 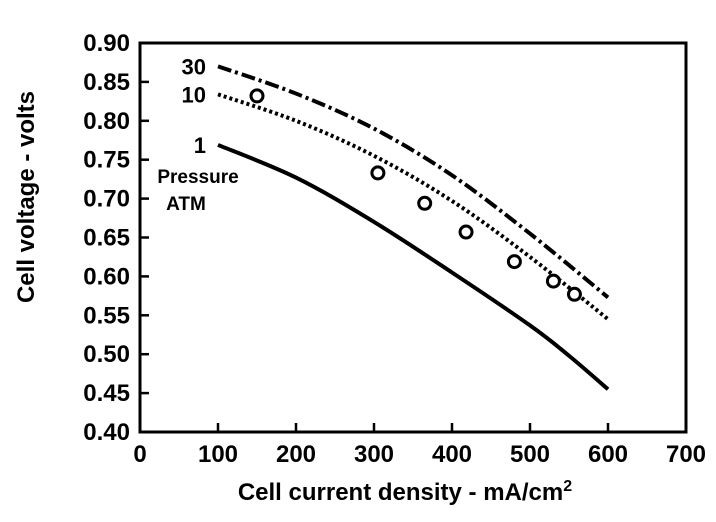 What do you see at coordinates (218, 454) in the screenshot?
I see `x-tick-label: 100` at bounding box center [218, 454].